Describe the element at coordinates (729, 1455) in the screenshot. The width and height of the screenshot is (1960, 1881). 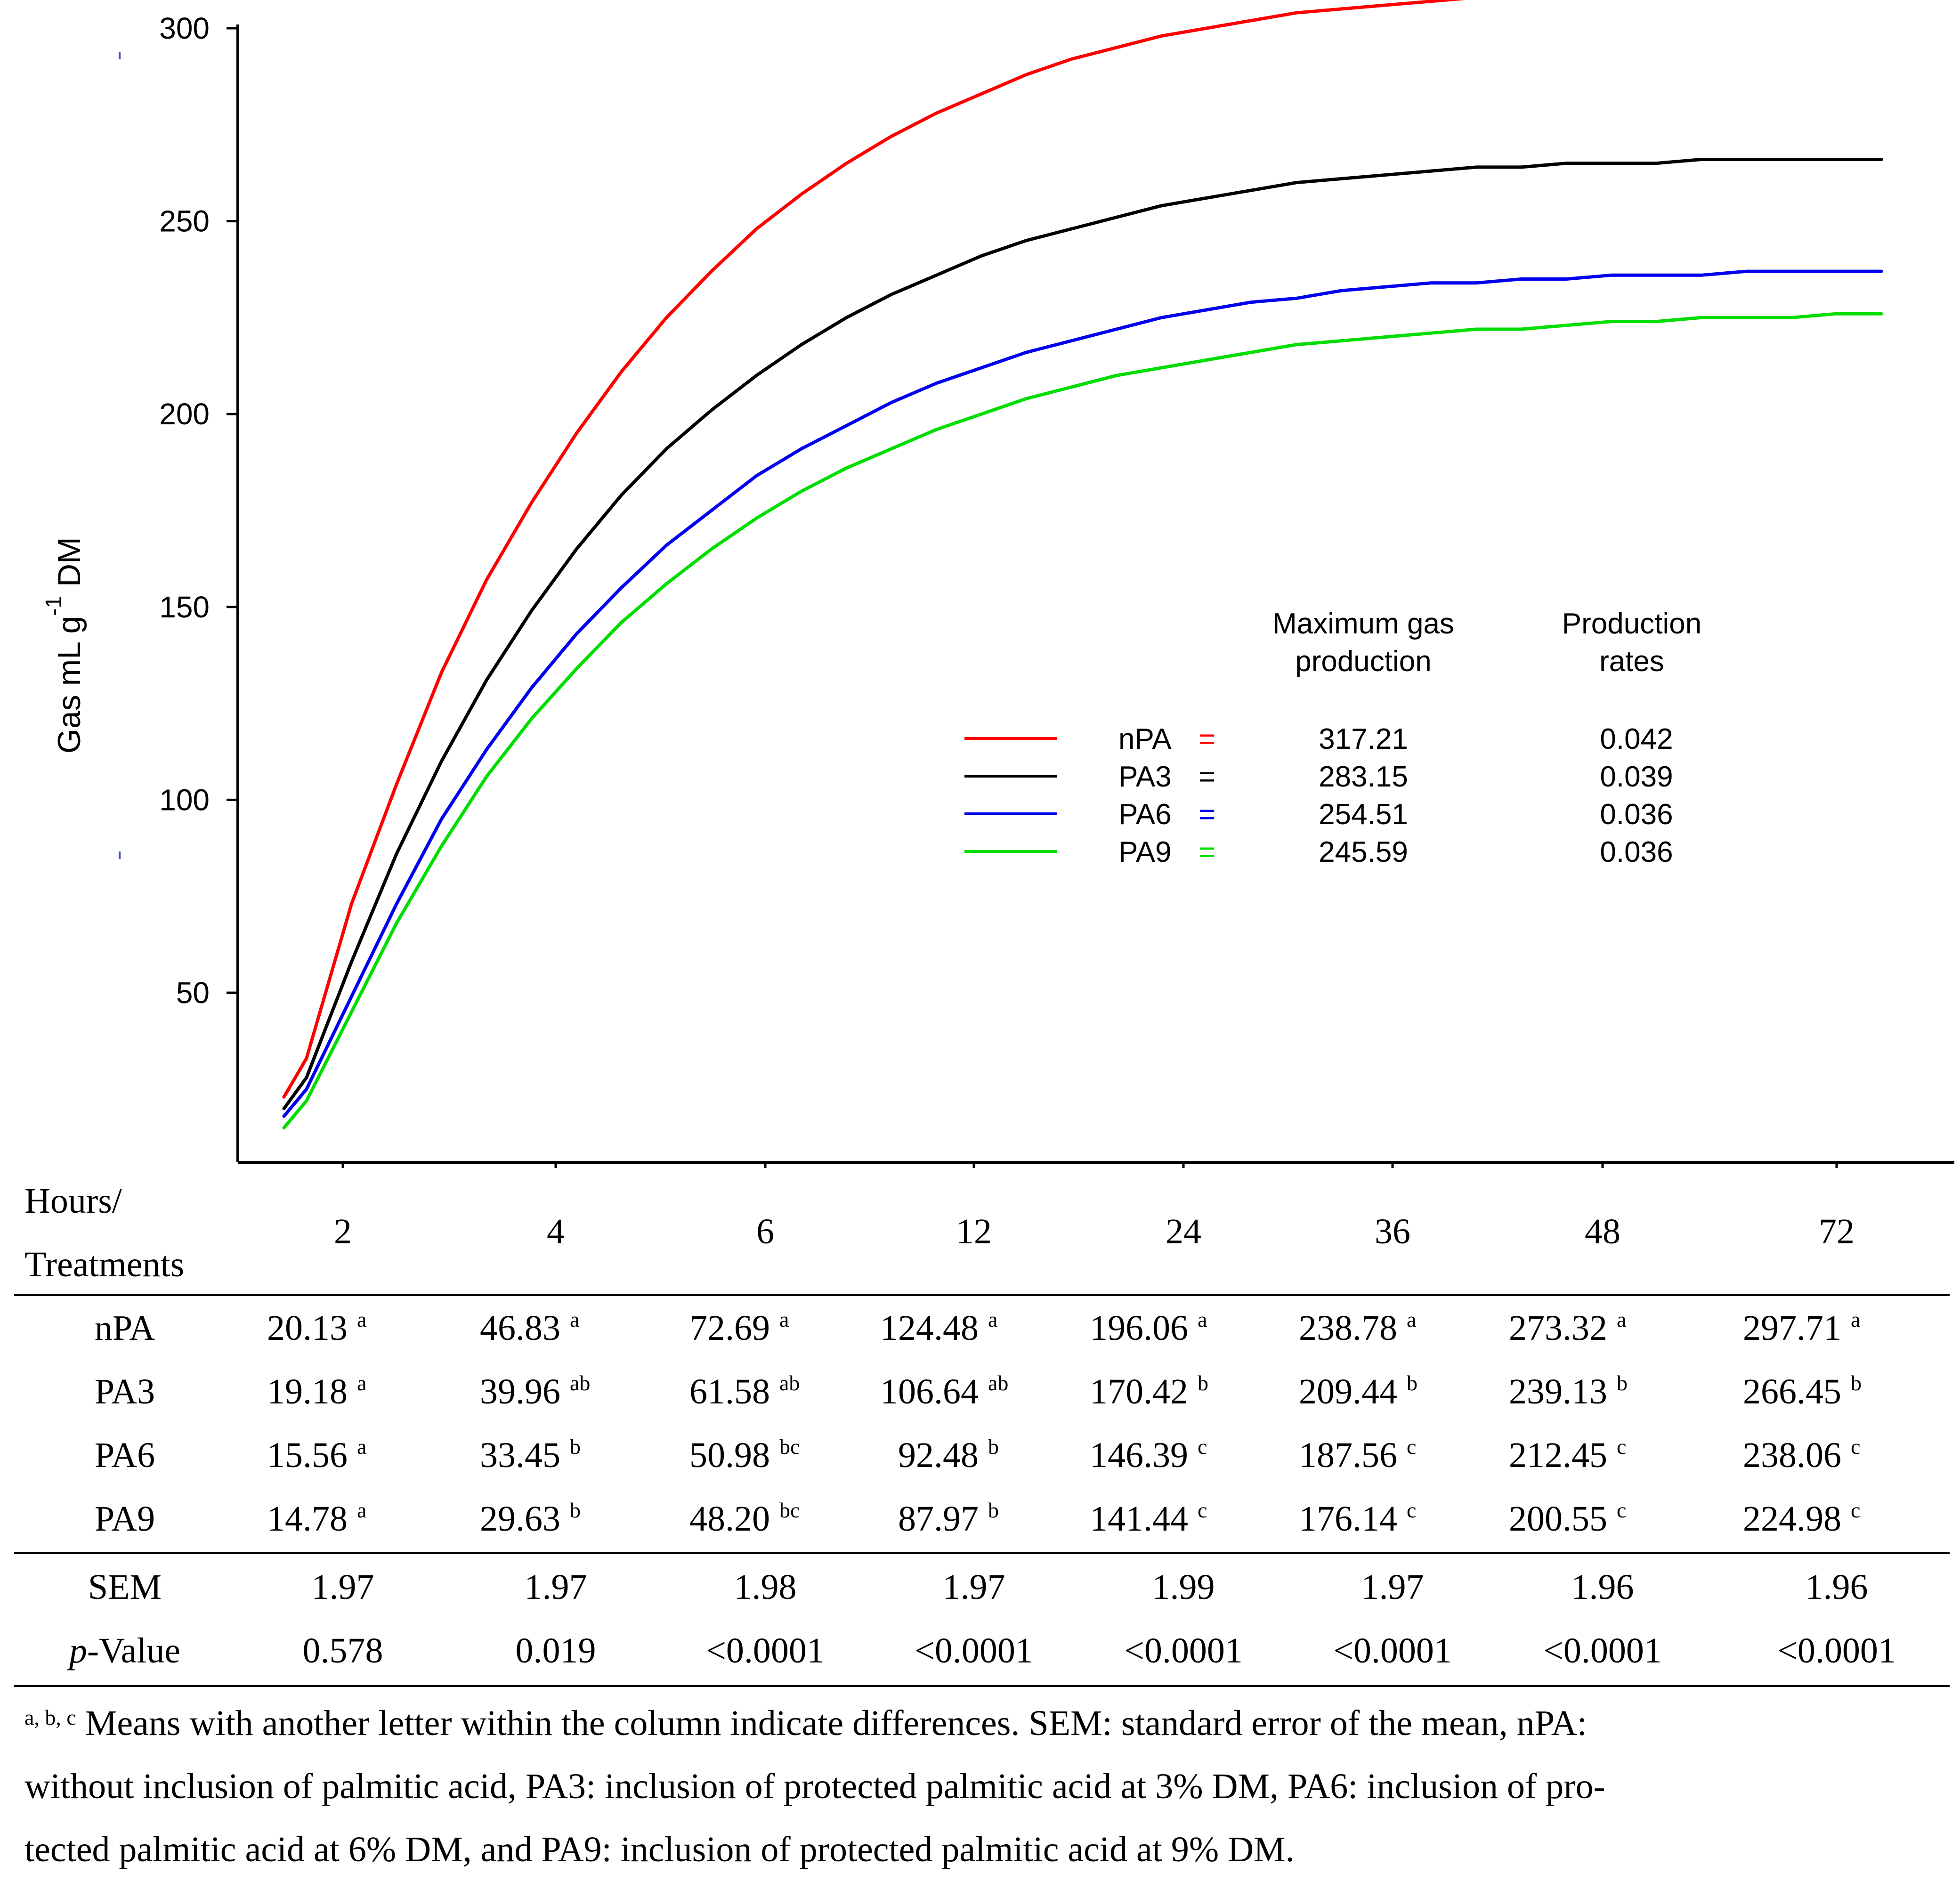
I see `table-cell-PA6-6: 50.98` at that location.